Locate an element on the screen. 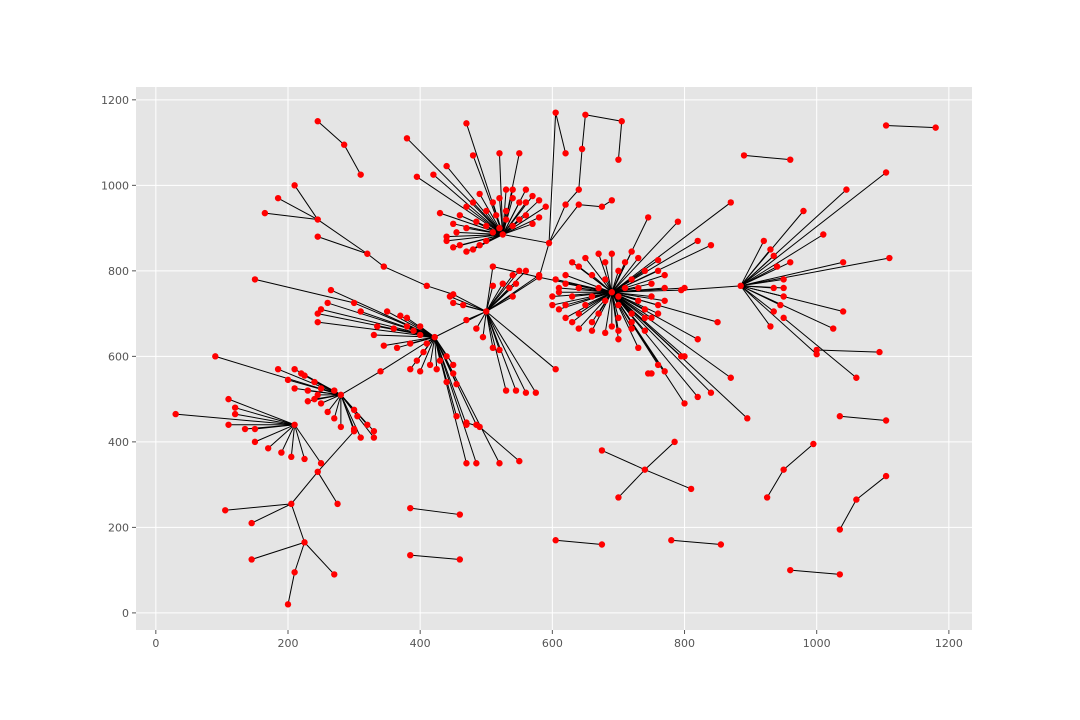 Image resolution: width=1080 pixels, height=720 pixels. y-tick-label: 600 is located at coordinates (118, 356).